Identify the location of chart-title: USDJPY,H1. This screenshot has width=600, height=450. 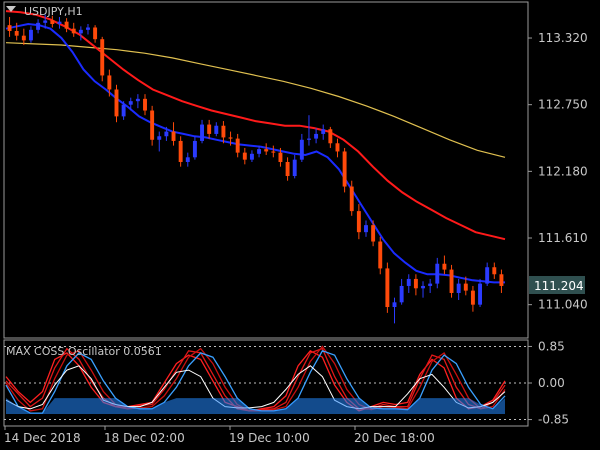
(53, 11).